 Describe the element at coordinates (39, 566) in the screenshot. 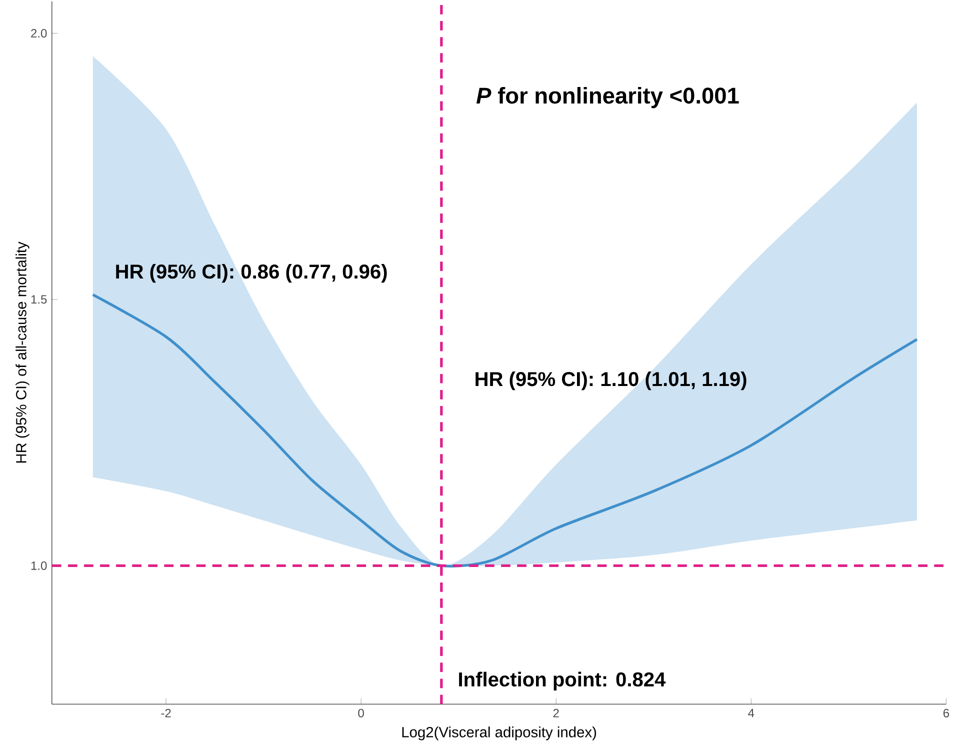

I see `y-tick-label: 1.0` at that location.